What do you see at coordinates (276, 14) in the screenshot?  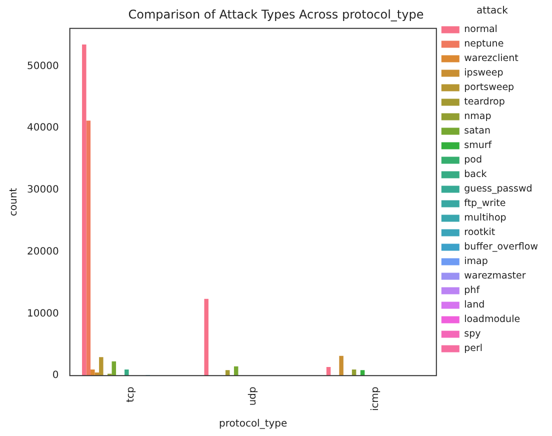 I see `chart-title: Comparison of Attack Types Across protocol_type` at bounding box center [276, 14].